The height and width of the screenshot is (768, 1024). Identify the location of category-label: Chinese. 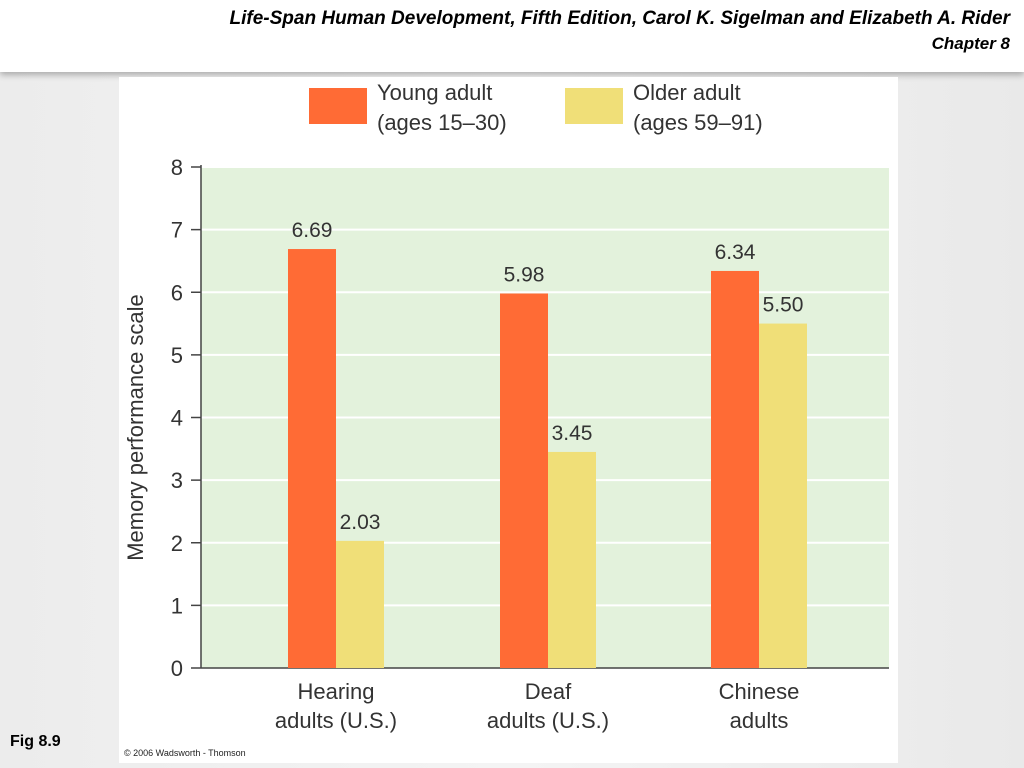
(759, 691).